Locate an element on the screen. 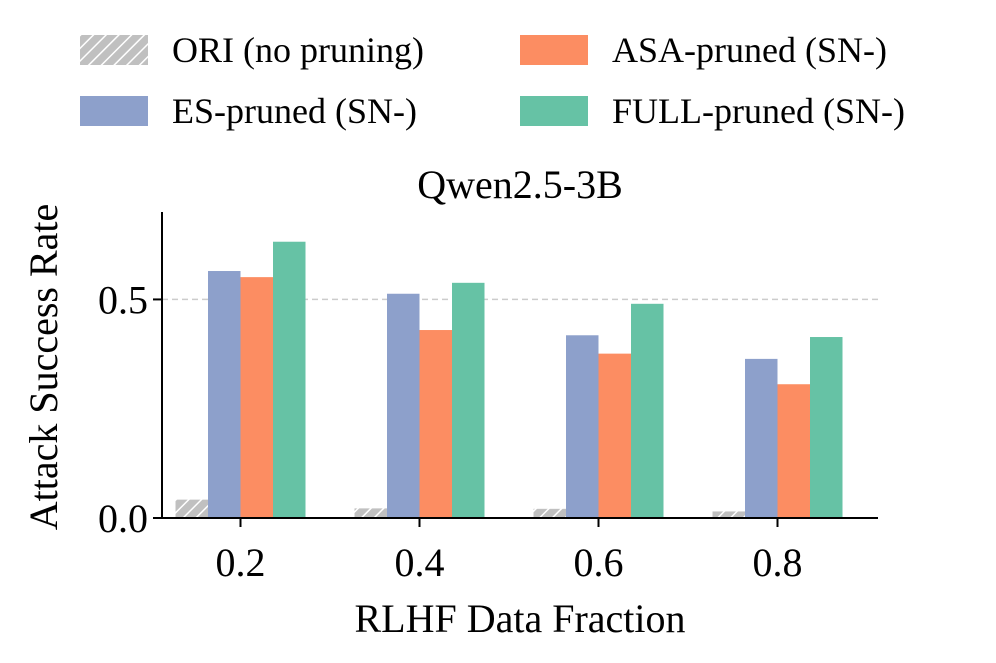 The height and width of the screenshot is (663, 996). y-axis-label: Attack Success Rate is located at coordinates (43, 367).